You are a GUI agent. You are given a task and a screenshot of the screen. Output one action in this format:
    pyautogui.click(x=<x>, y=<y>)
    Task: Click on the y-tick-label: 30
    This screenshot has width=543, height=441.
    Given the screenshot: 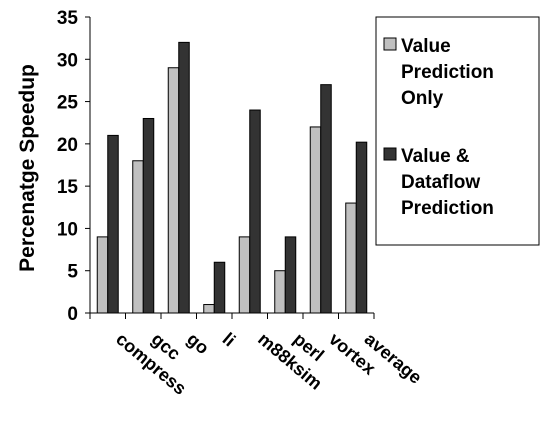 What is the action you would take?
    pyautogui.click(x=67, y=60)
    